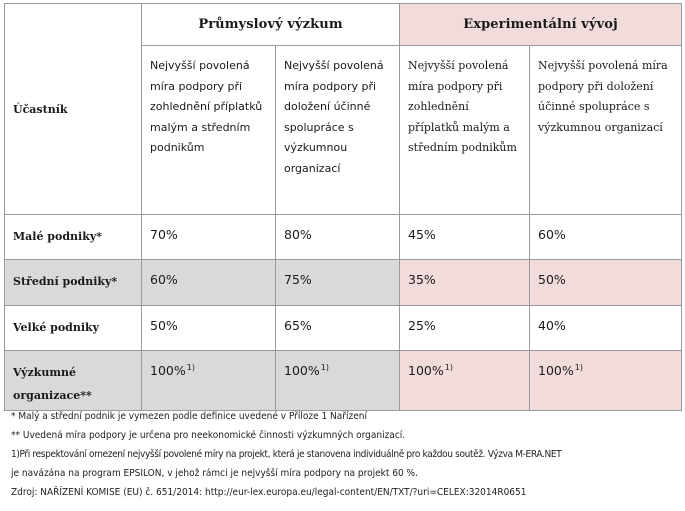 The height and width of the screenshot is (511, 685). I want to click on table-cell: 65%, so click(337, 328).